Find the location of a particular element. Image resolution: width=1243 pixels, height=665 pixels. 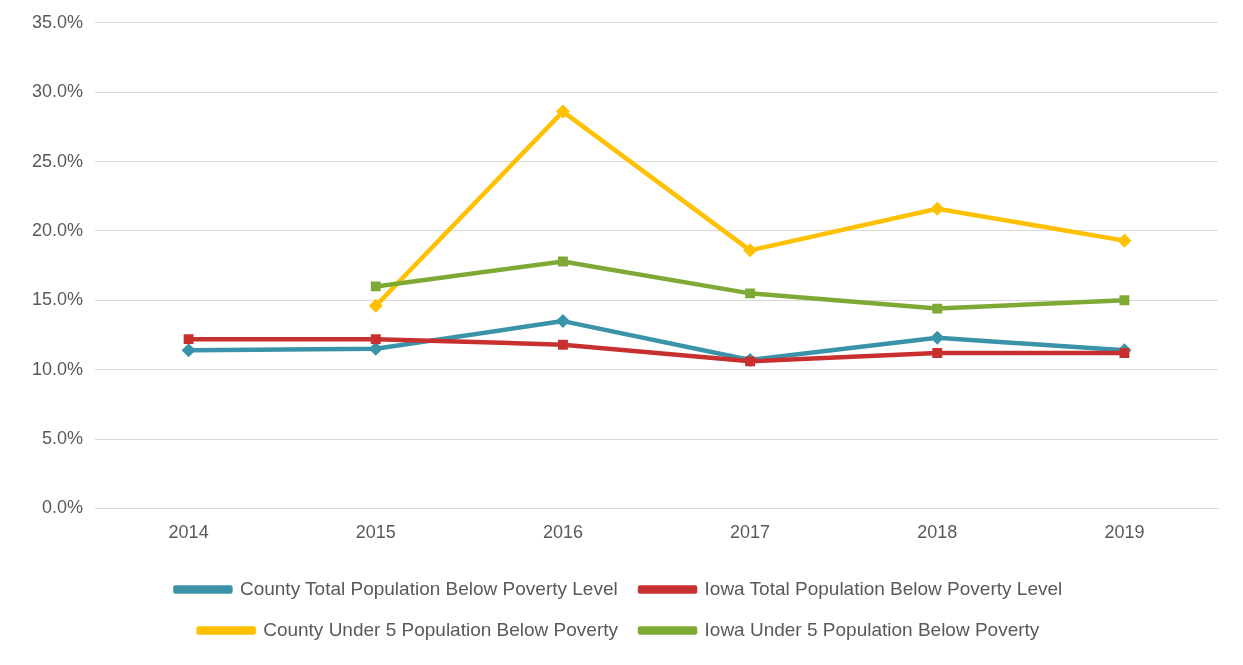

legend-label: Iowa Under 5 Population Below Poverty is located at coordinates (872, 629).